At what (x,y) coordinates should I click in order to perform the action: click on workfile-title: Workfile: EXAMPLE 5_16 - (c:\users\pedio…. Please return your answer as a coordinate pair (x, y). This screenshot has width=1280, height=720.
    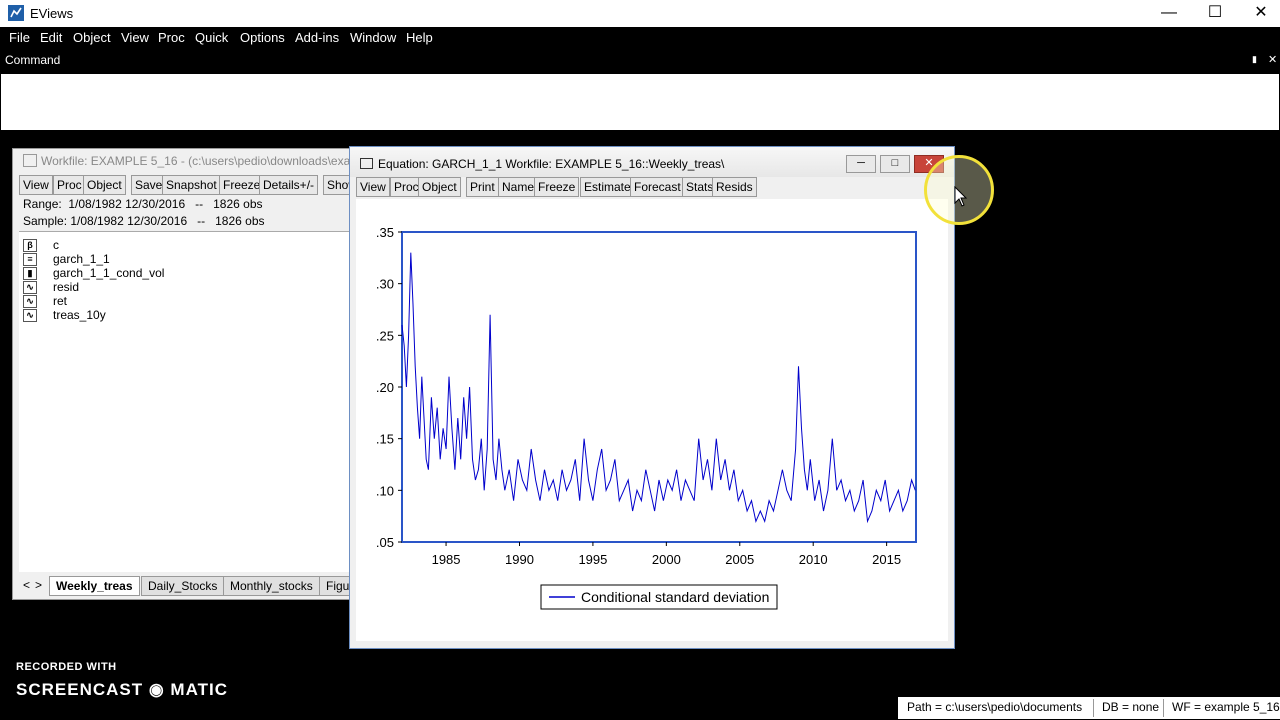
    Looking at the image, I should click on (201, 161).